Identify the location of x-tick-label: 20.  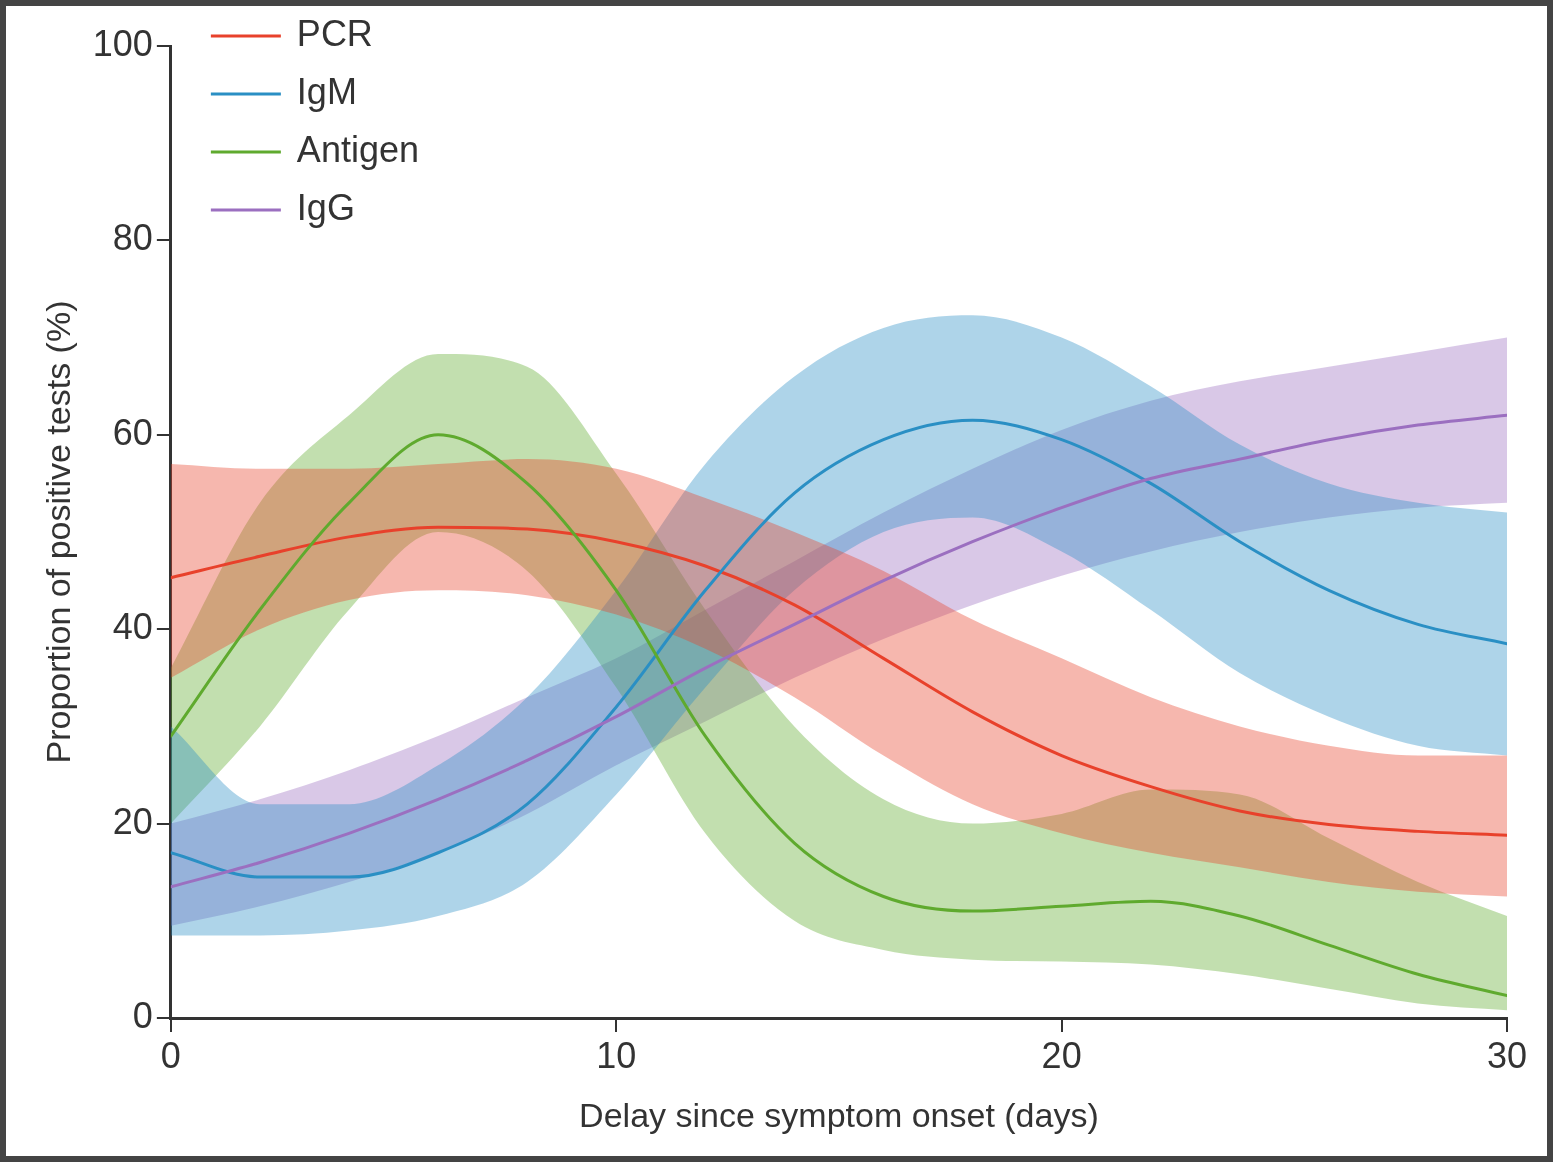
(1061, 1055).